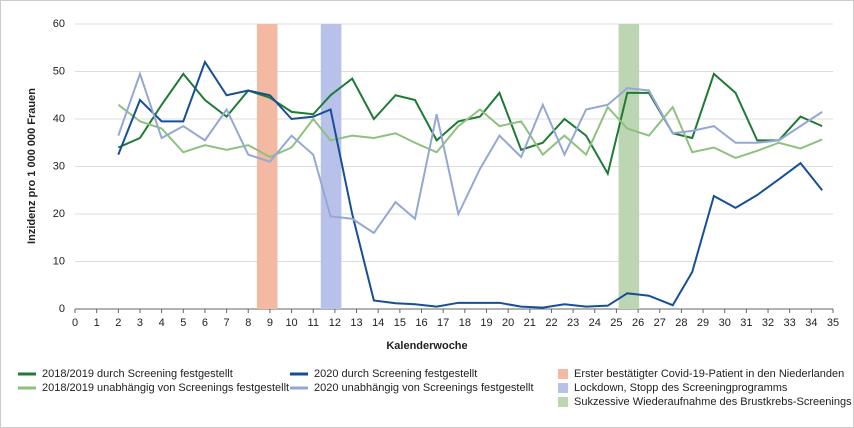 This screenshot has width=854, height=428. I want to click on x-tick-label: 5, so click(183, 323).